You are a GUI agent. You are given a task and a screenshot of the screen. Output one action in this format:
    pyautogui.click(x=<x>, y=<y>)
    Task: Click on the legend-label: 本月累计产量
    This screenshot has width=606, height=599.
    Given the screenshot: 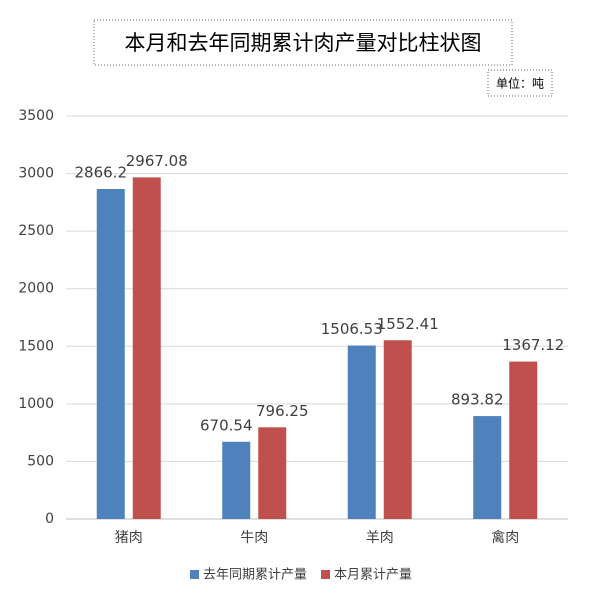 What is the action you would take?
    pyautogui.click(x=373, y=575)
    